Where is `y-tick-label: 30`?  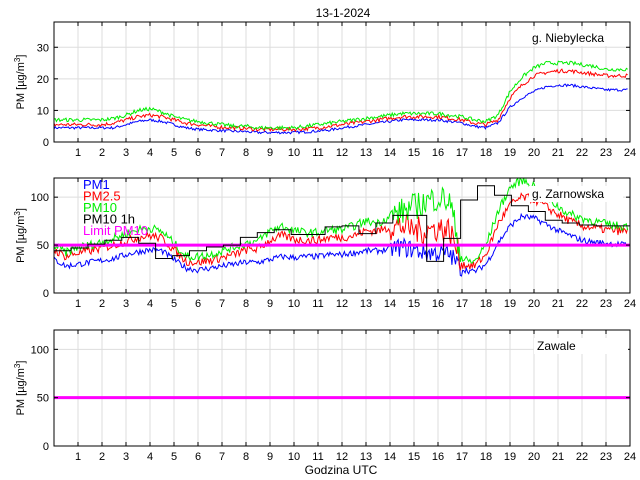
y-tick-label: 30 is located at coordinates (43, 48).